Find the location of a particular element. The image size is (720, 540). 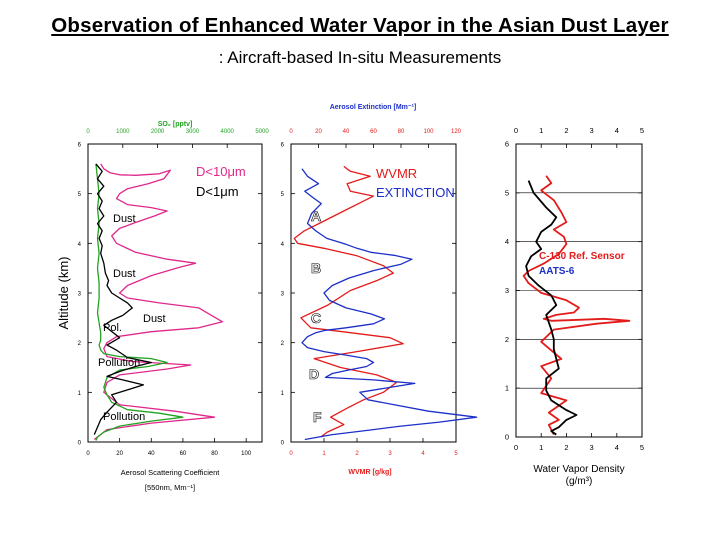

series-line-wvmr is located at coordinates (348, 301).